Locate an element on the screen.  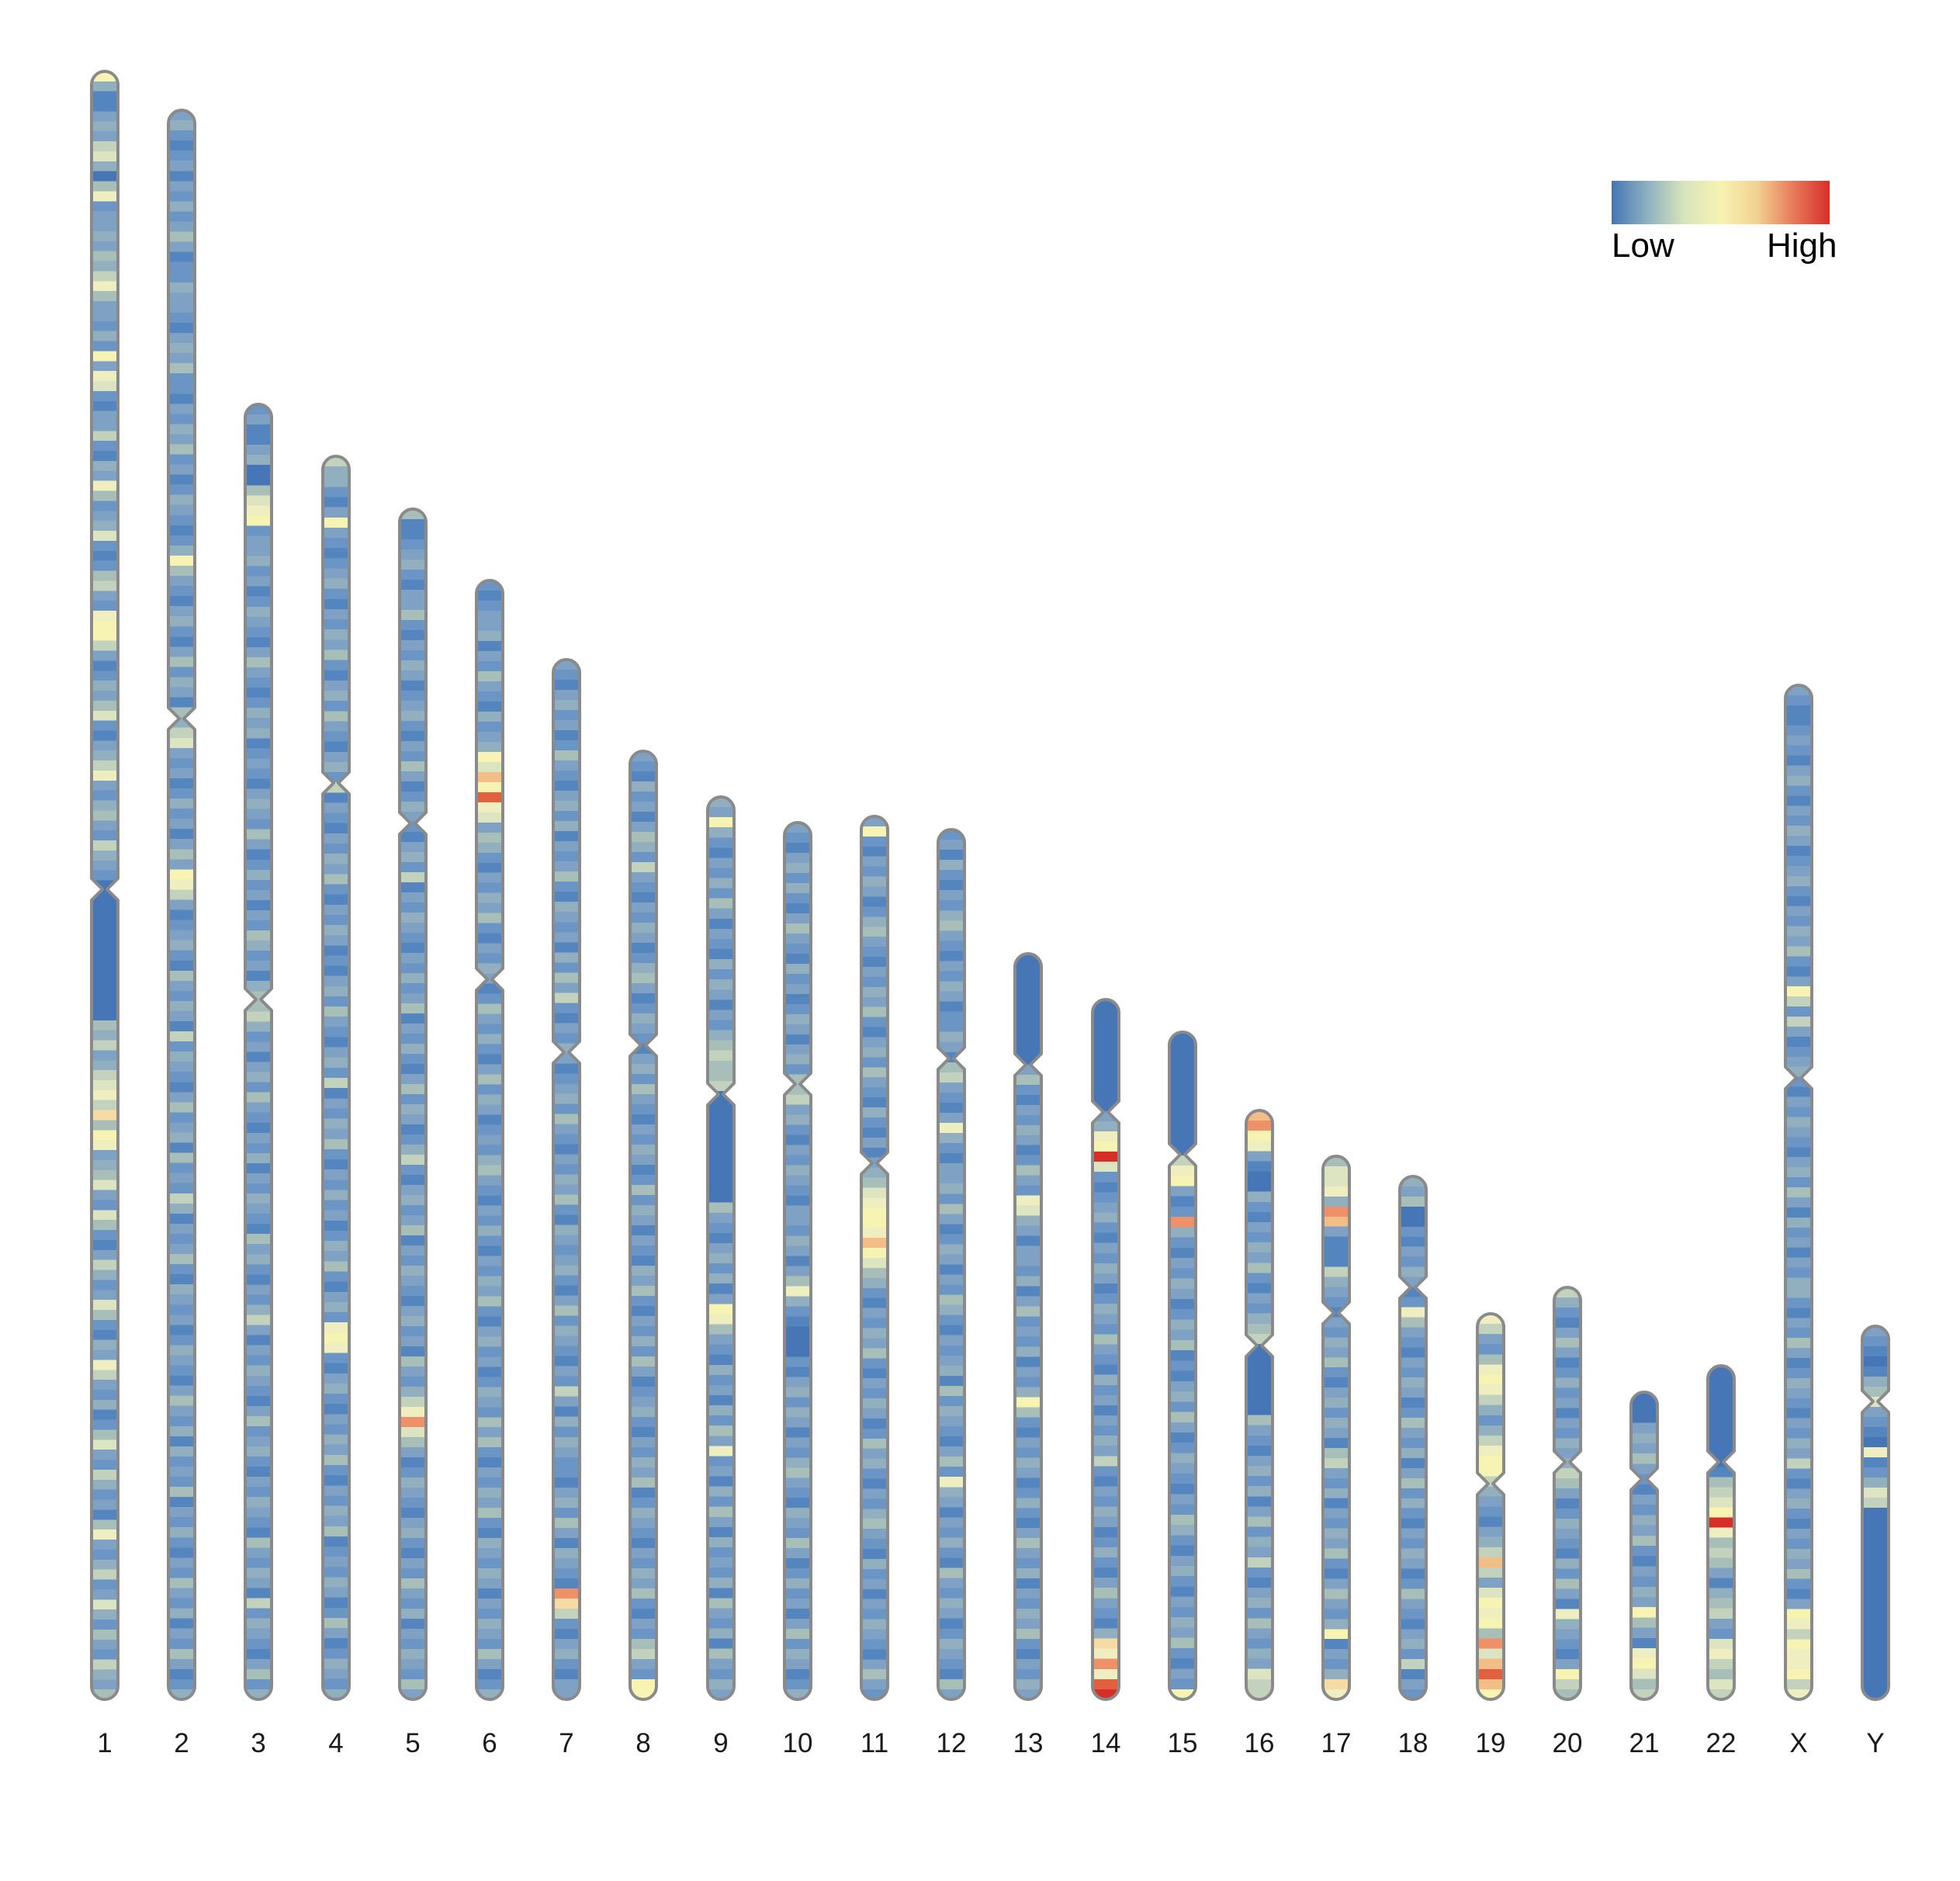
chromosome-7-bands is located at coordinates (566, 1179).